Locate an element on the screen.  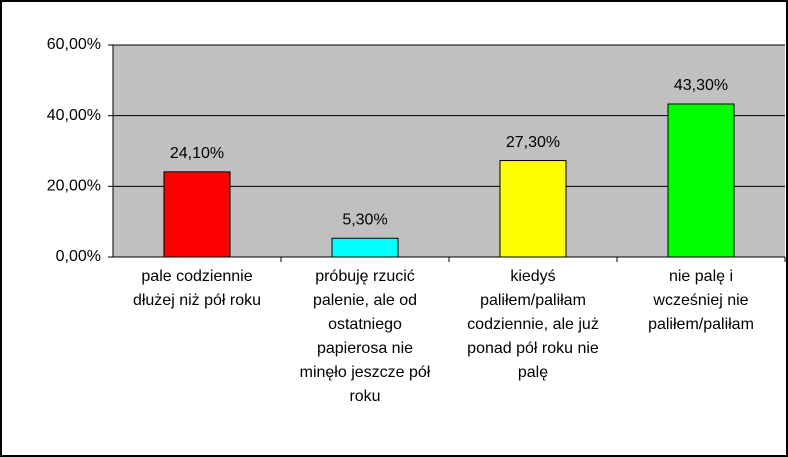
y-tick-label: 40,00% is located at coordinates (74, 115).